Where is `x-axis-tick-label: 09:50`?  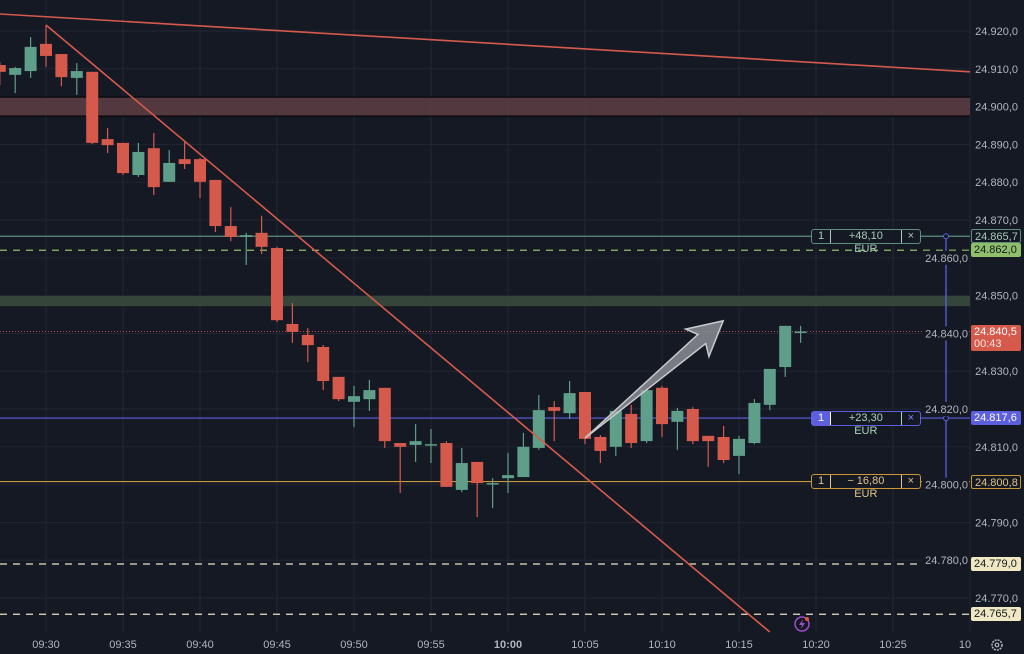
x-axis-tick-label: 09:50 is located at coordinates (354, 645).